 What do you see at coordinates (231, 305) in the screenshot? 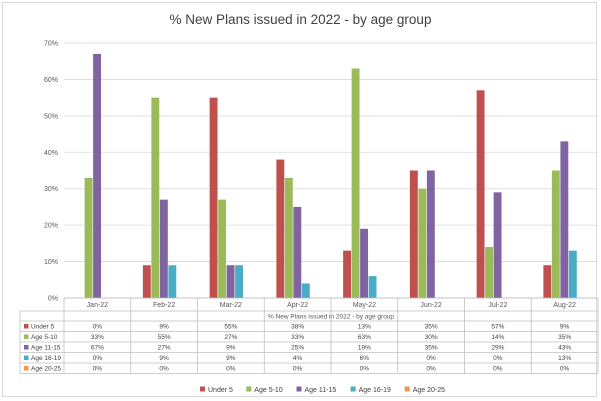
I see `category-label: Mar-22` at bounding box center [231, 305].